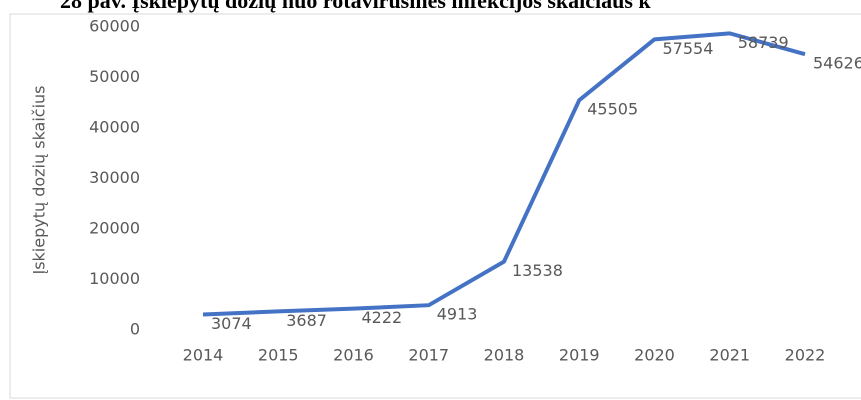  I want to click on data-label: 3074, so click(231, 323).